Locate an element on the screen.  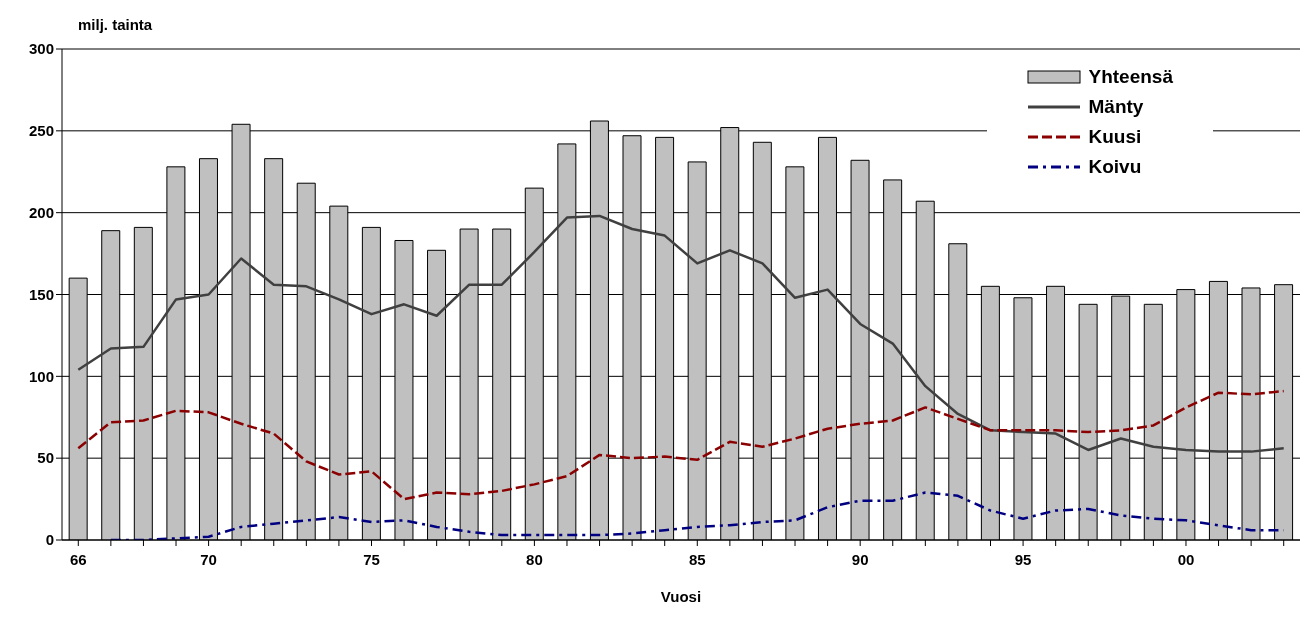
legend-label: Koivu is located at coordinates (1115, 167).